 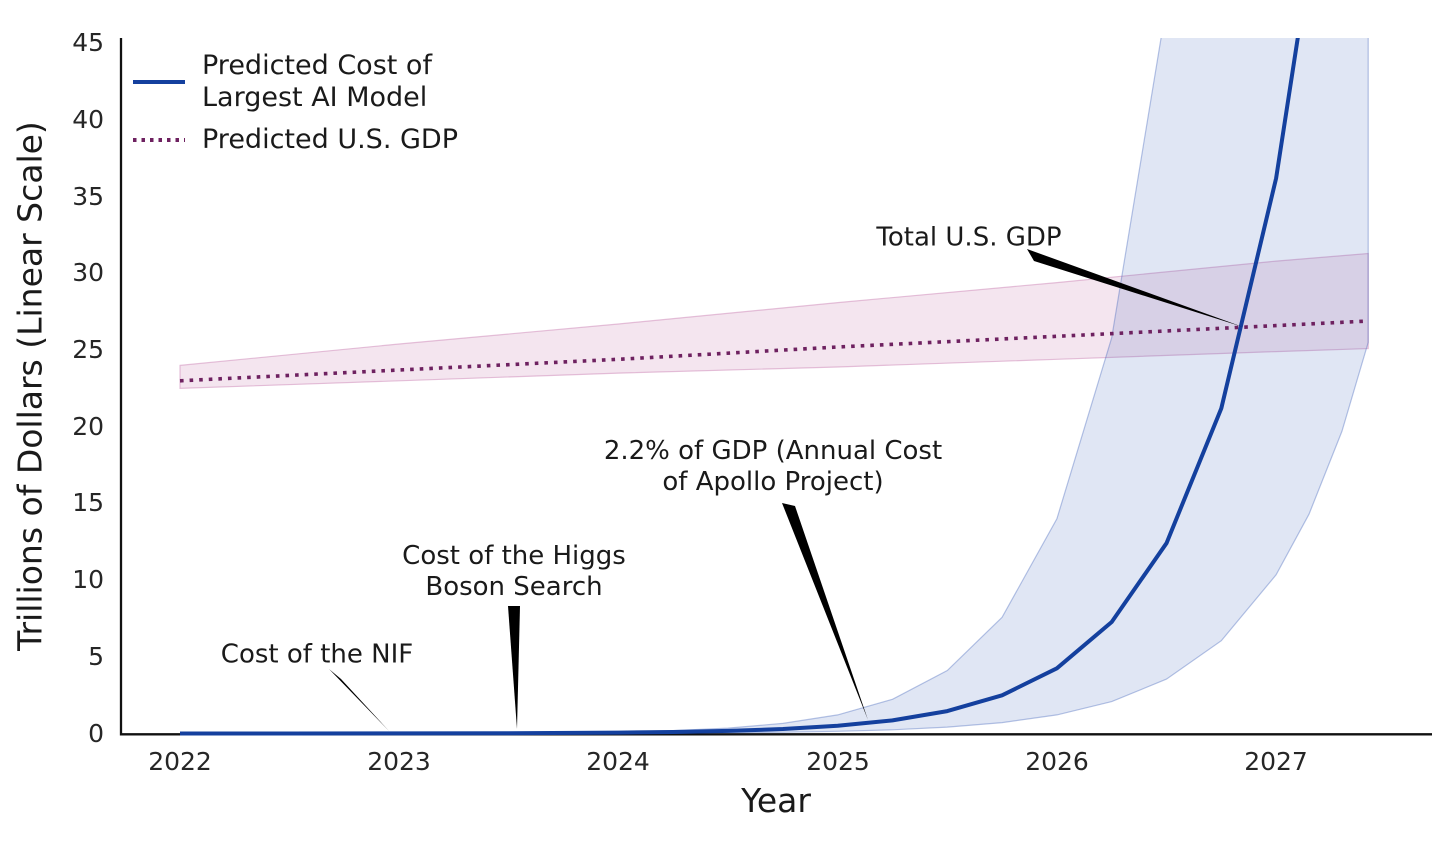 I want to click on annotation-label: Total U.S. GDP, so click(x=969, y=237).